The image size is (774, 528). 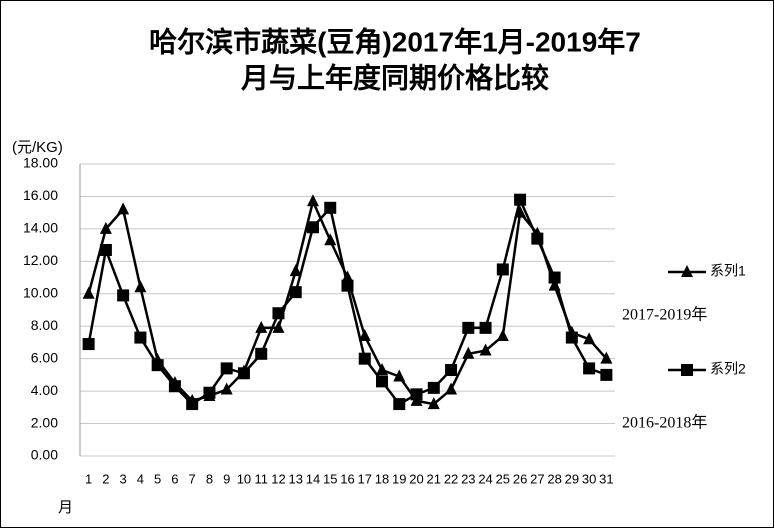 I want to click on y-tick-label: 18.00, so click(x=40, y=163).